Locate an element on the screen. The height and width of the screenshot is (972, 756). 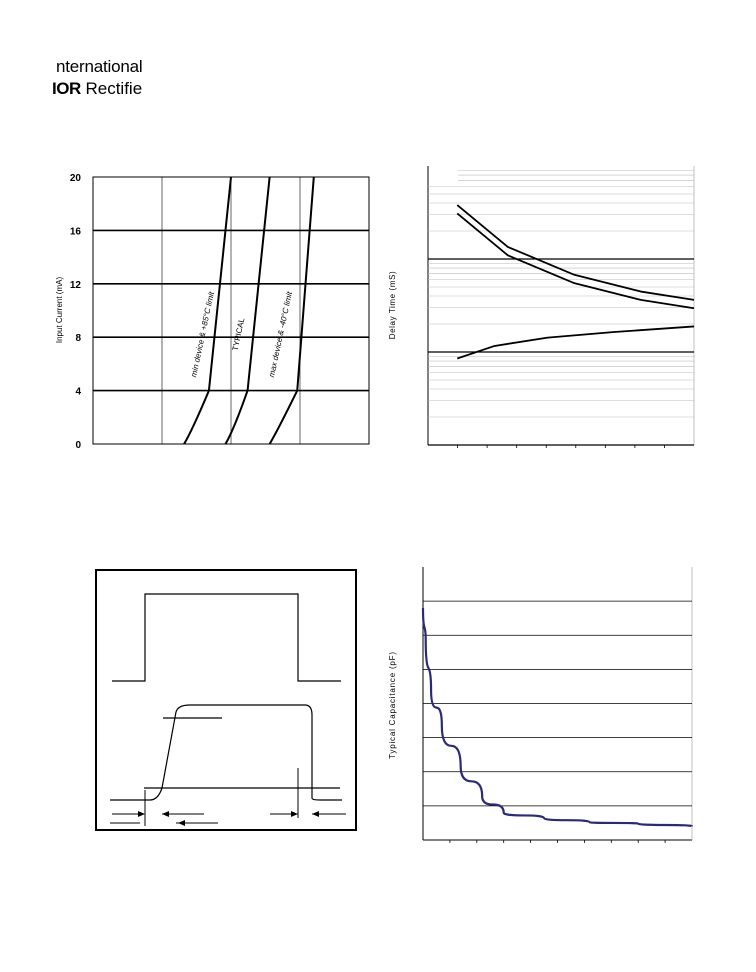
ior-logo-mark: IOR is located at coordinates (66, 88).